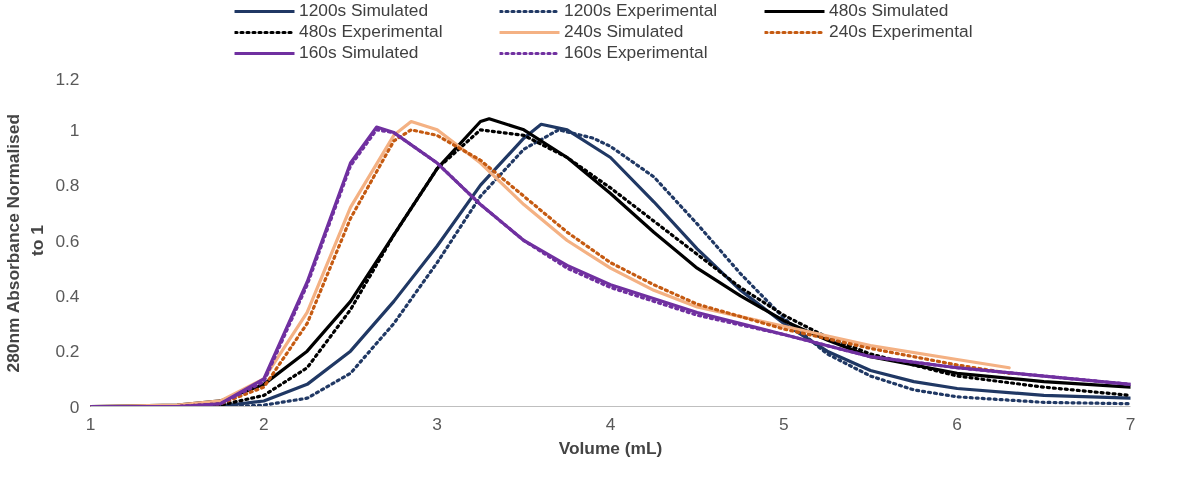 The image size is (1183, 483). Describe the element at coordinates (74, 406) in the screenshot. I see `y-tick-label: 0` at that location.